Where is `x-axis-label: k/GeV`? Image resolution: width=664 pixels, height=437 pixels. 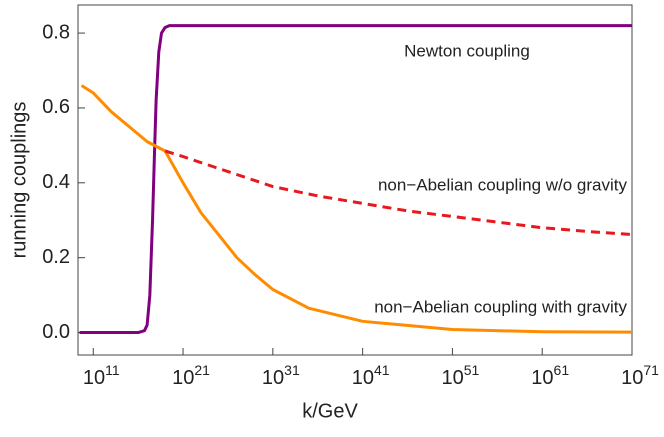
x-axis-label: k/GeV is located at coordinates (330, 411).